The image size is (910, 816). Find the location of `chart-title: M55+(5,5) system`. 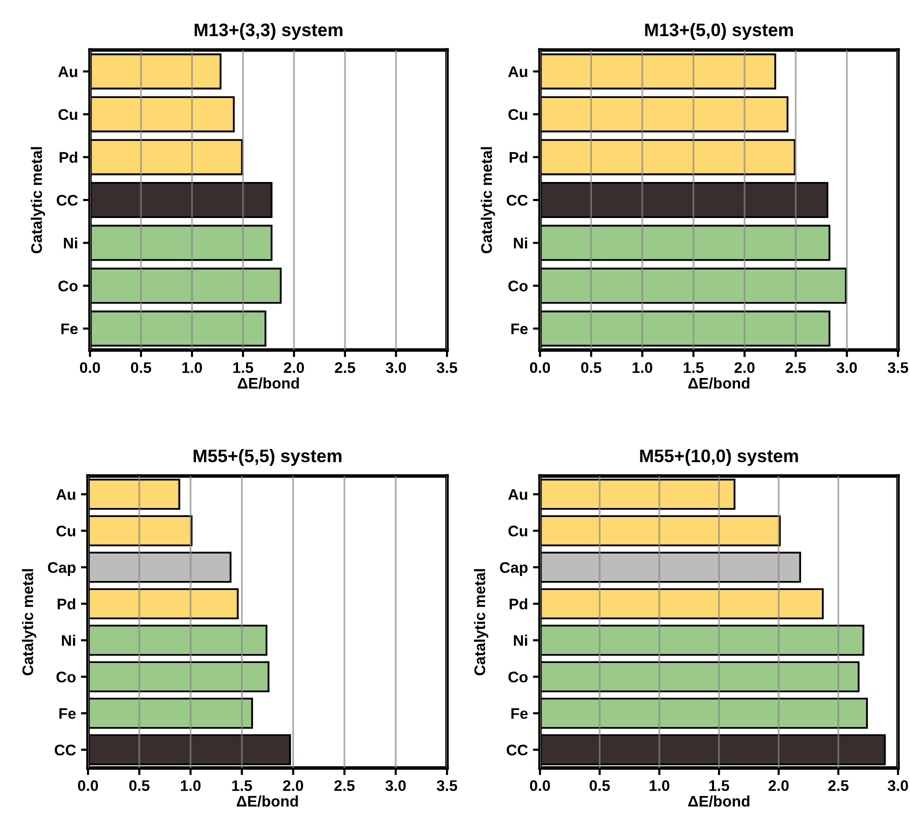

chart-title: M55+(5,5) system is located at coordinates (268, 457).